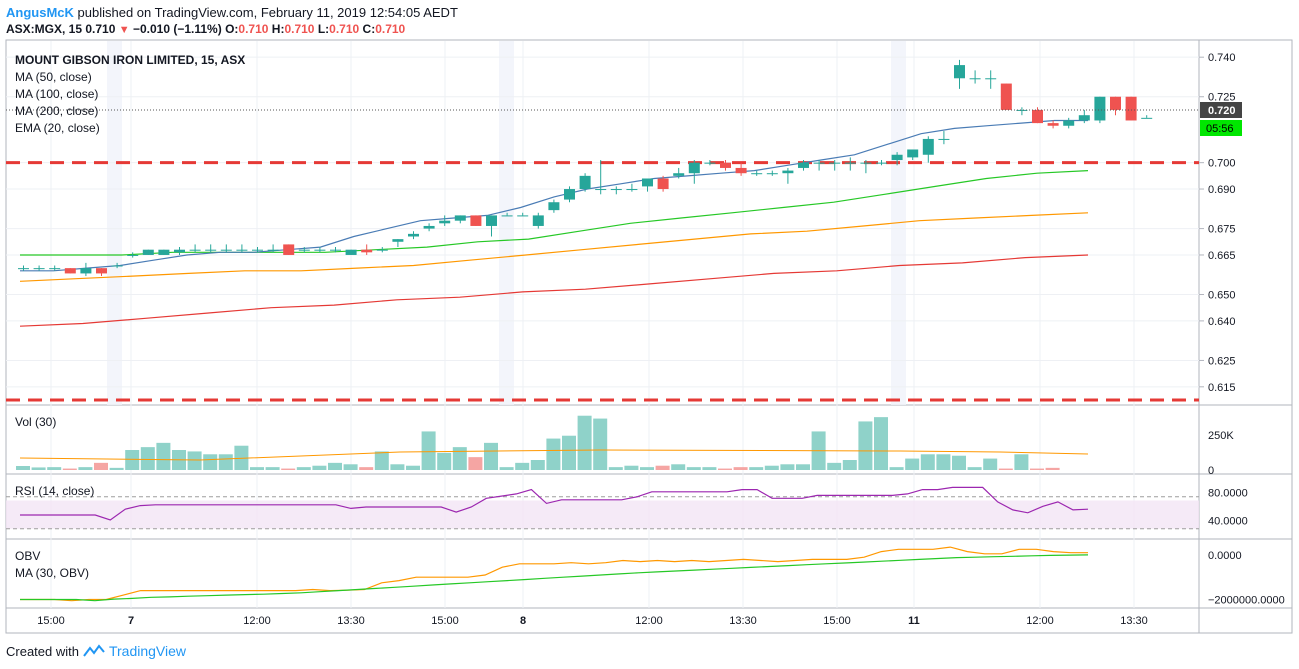 Image resolution: width=1299 pixels, height=669 pixels. What do you see at coordinates (40, 12) in the screenshot?
I see `author-link: AngusMcK` at bounding box center [40, 12].